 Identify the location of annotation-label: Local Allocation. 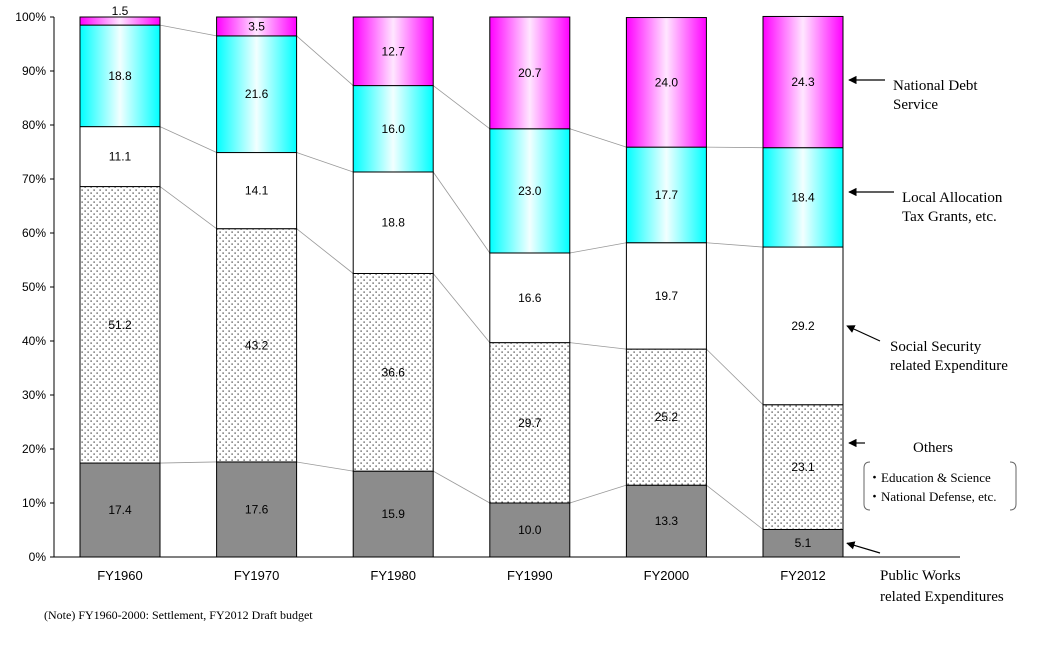
(952, 198).